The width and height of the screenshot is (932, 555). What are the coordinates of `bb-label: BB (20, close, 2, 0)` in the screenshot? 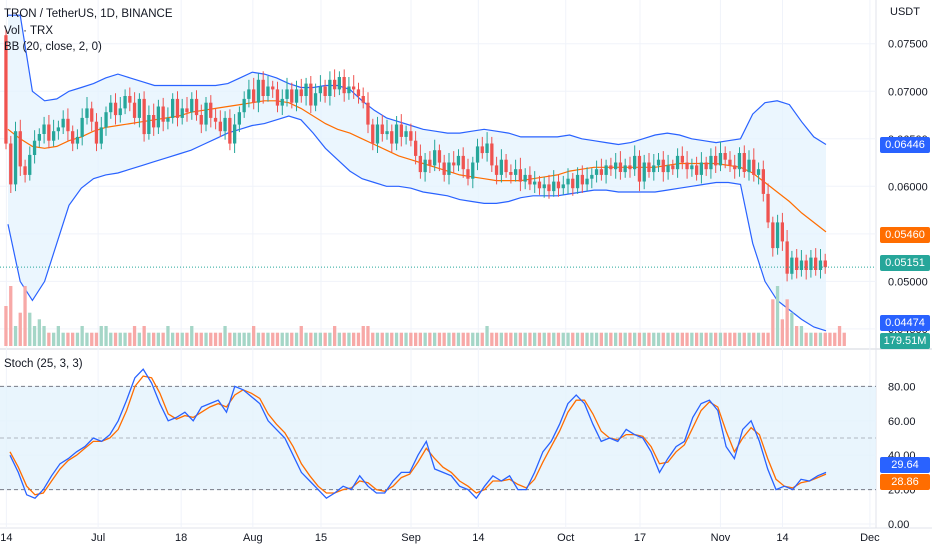 It's located at (53, 47).